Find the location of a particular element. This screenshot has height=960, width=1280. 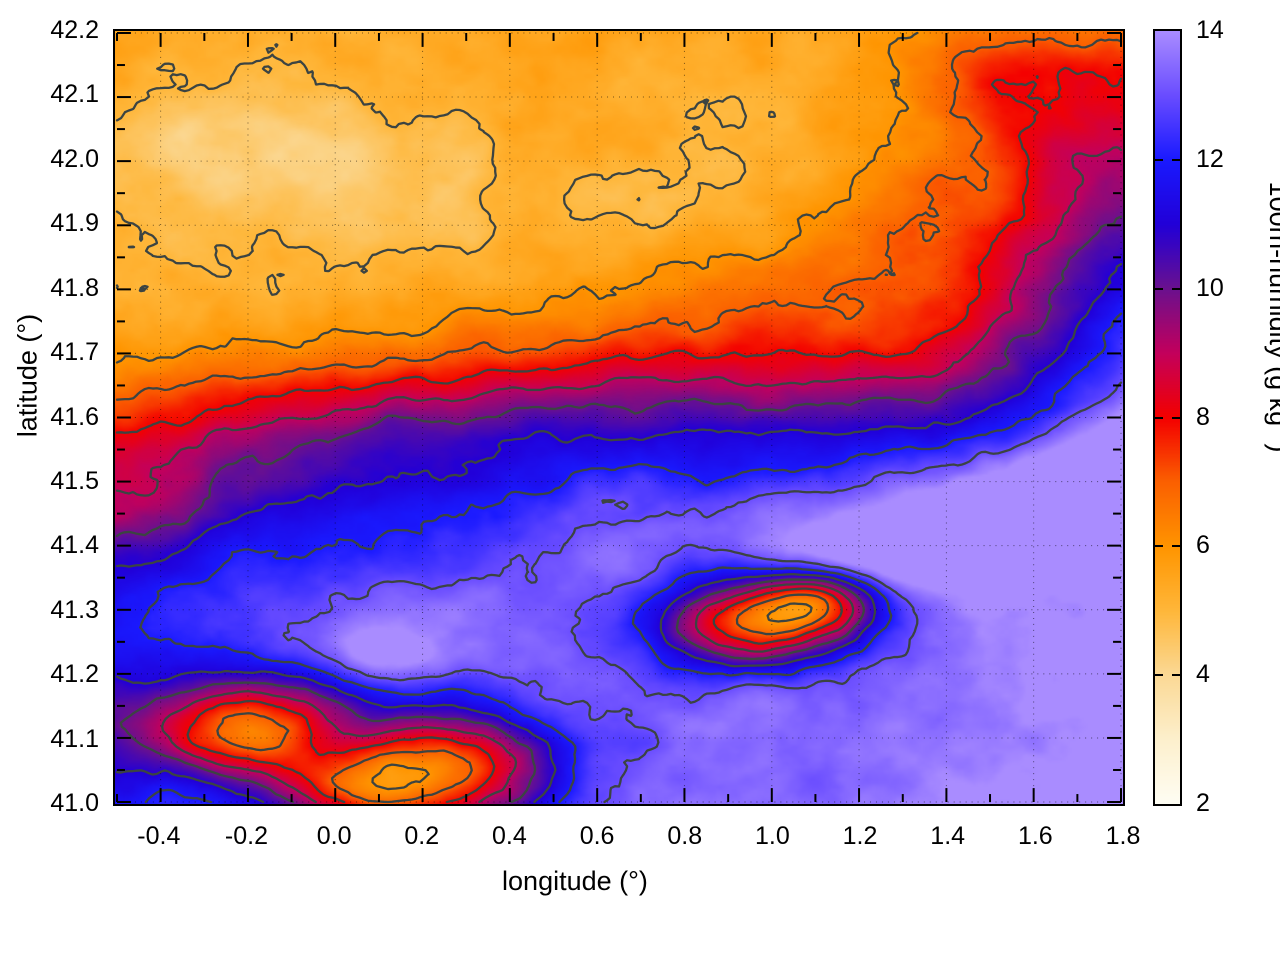

y-axis-tick-label: 41.4 is located at coordinates (74, 545).